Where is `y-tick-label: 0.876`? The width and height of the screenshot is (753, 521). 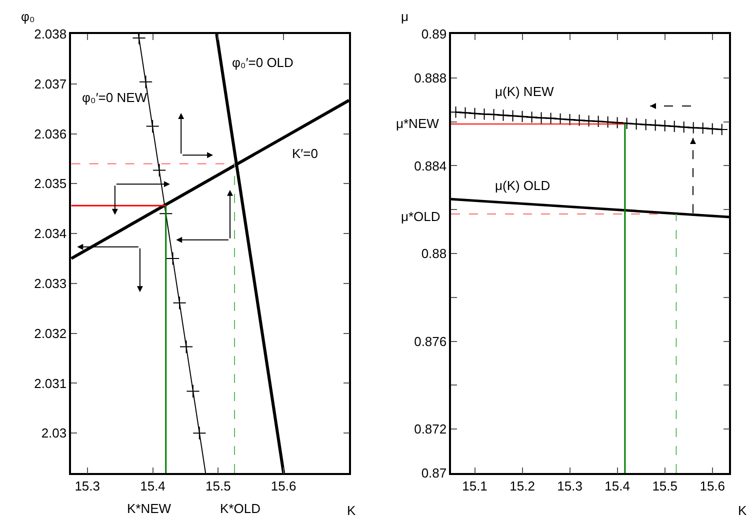 y-tick-label: 0.876 is located at coordinates (430, 341).